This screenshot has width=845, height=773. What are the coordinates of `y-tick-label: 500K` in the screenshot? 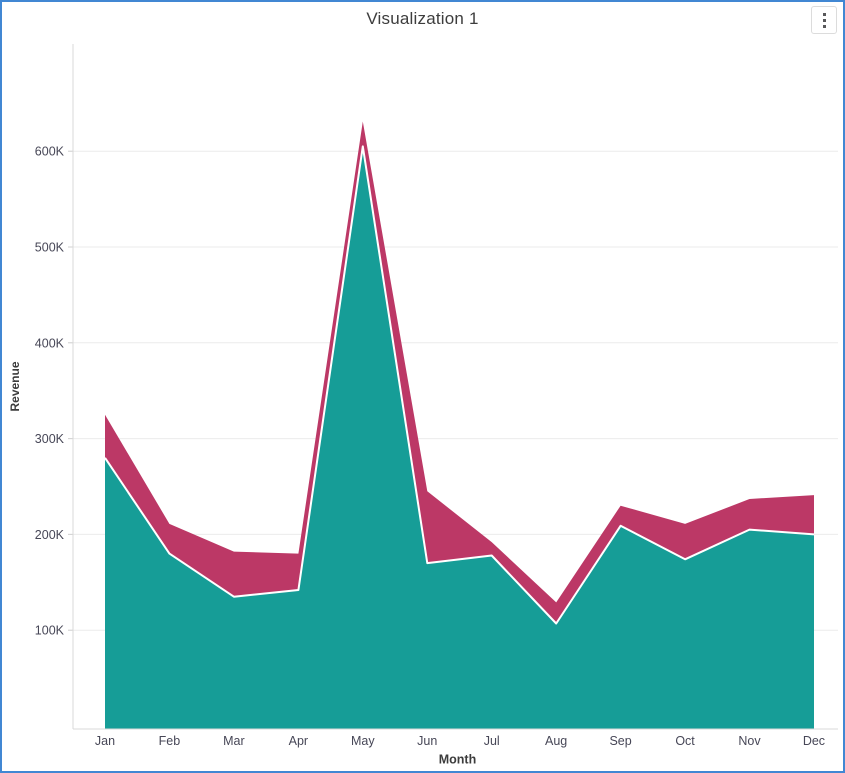 It's located at (50, 248).